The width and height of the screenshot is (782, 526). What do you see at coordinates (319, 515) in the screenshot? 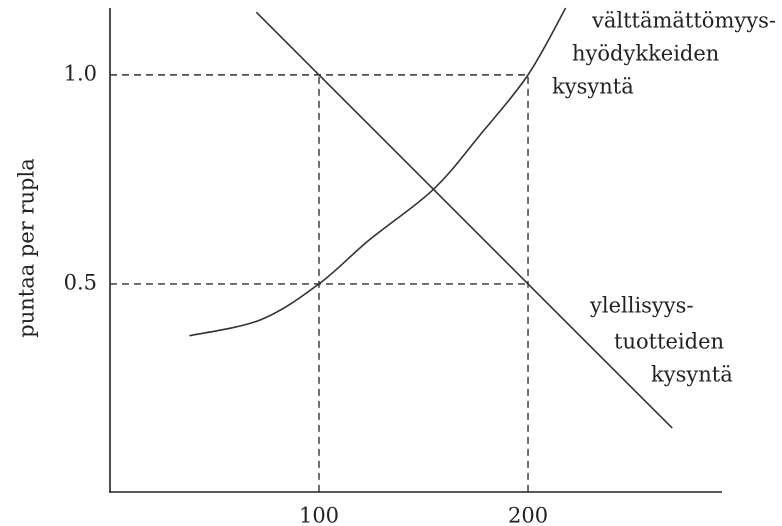
I see `x-tick-label: 100` at bounding box center [319, 515].